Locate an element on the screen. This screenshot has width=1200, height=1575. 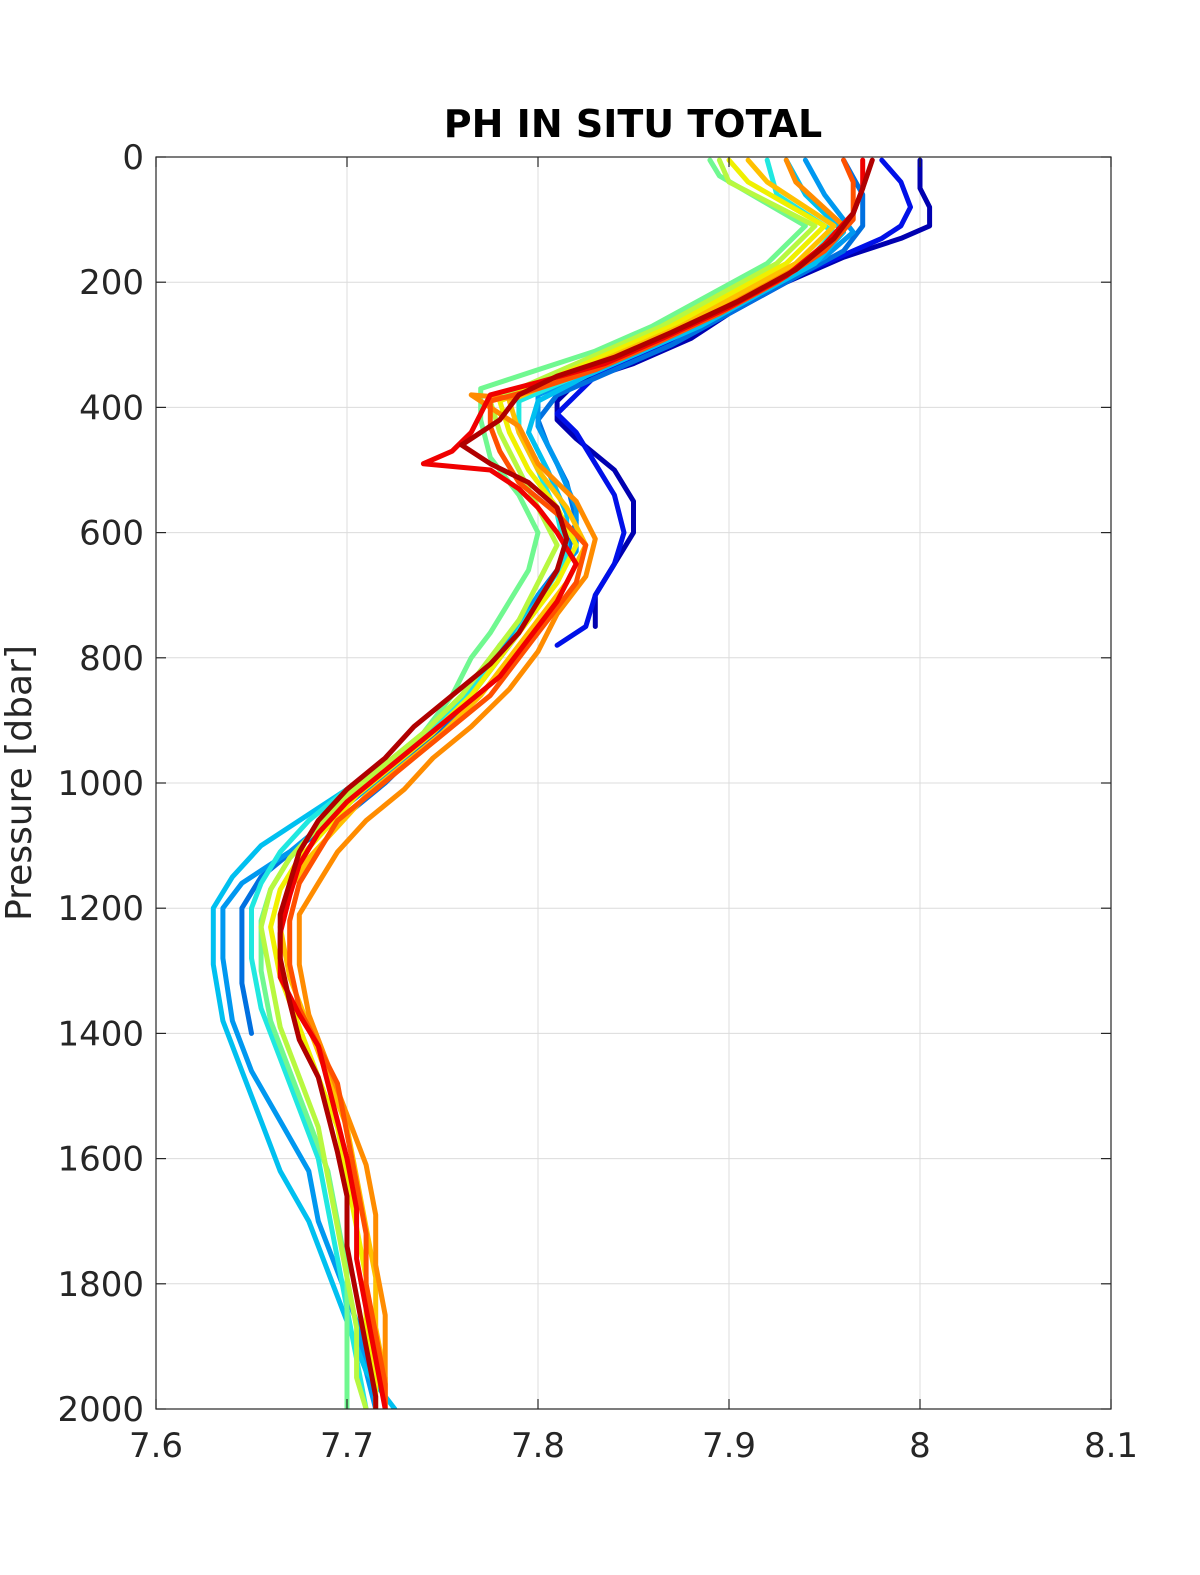
y-tick-label: 800 is located at coordinates (111, 659).